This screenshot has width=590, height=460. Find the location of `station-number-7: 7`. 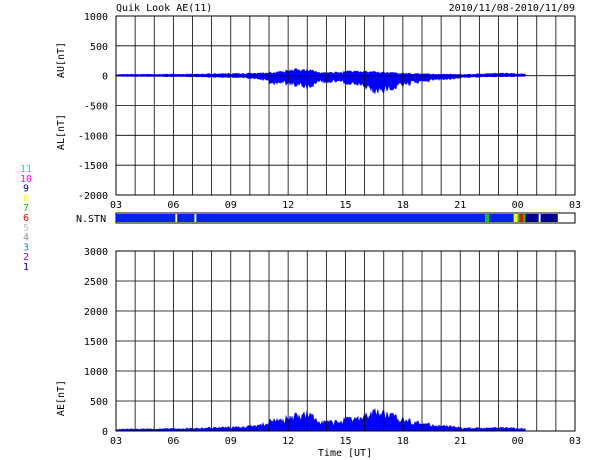

station-number-7: 7 is located at coordinates (26, 208).